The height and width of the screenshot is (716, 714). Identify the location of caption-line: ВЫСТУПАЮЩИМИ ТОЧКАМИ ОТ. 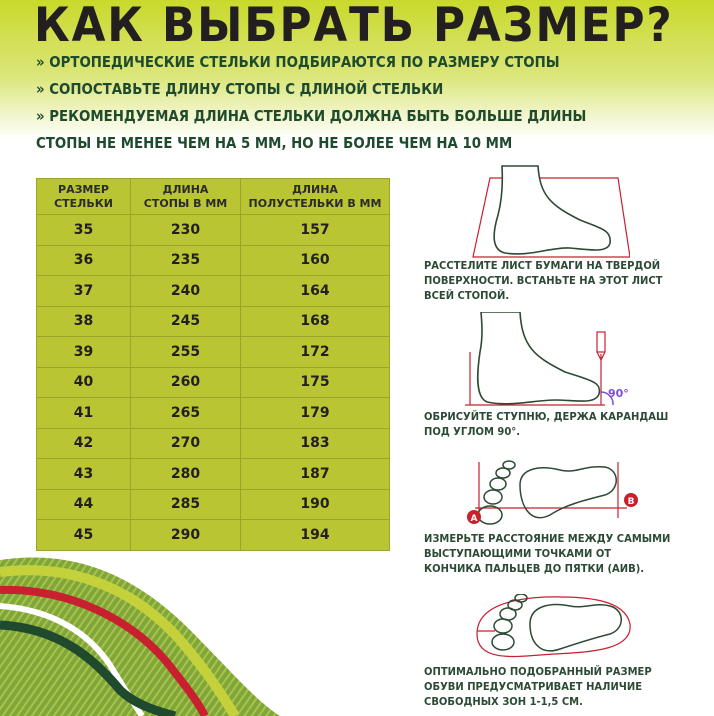
(518, 554).